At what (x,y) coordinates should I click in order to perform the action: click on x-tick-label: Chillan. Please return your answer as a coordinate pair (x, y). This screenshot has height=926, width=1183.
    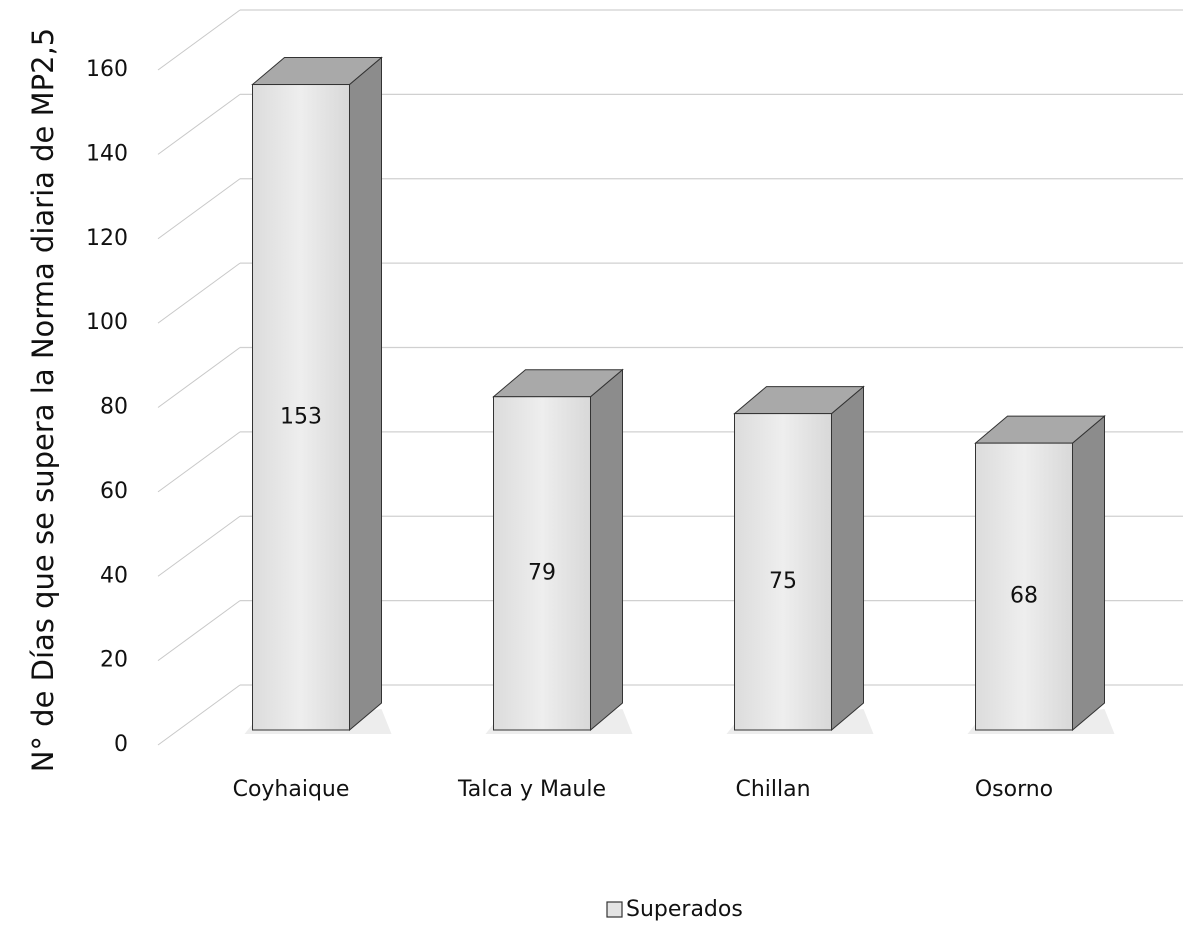
    Looking at the image, I should click on (772, 789).